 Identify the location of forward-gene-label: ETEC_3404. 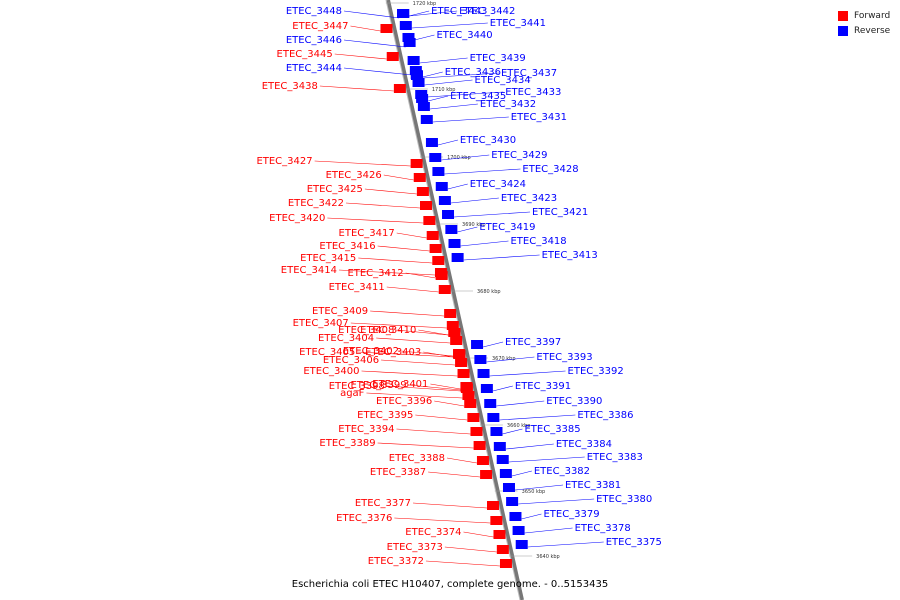
(346, 338).